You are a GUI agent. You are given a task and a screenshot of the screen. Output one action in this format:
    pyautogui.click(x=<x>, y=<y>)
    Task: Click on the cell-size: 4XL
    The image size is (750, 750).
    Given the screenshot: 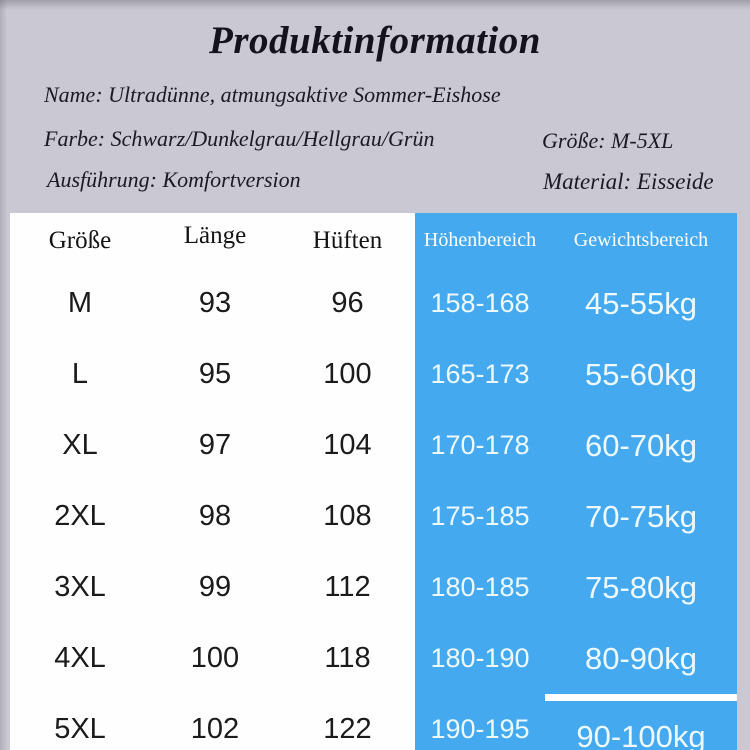 What is the action you would take?
    pyautogui.click(x=80, y=658)
    